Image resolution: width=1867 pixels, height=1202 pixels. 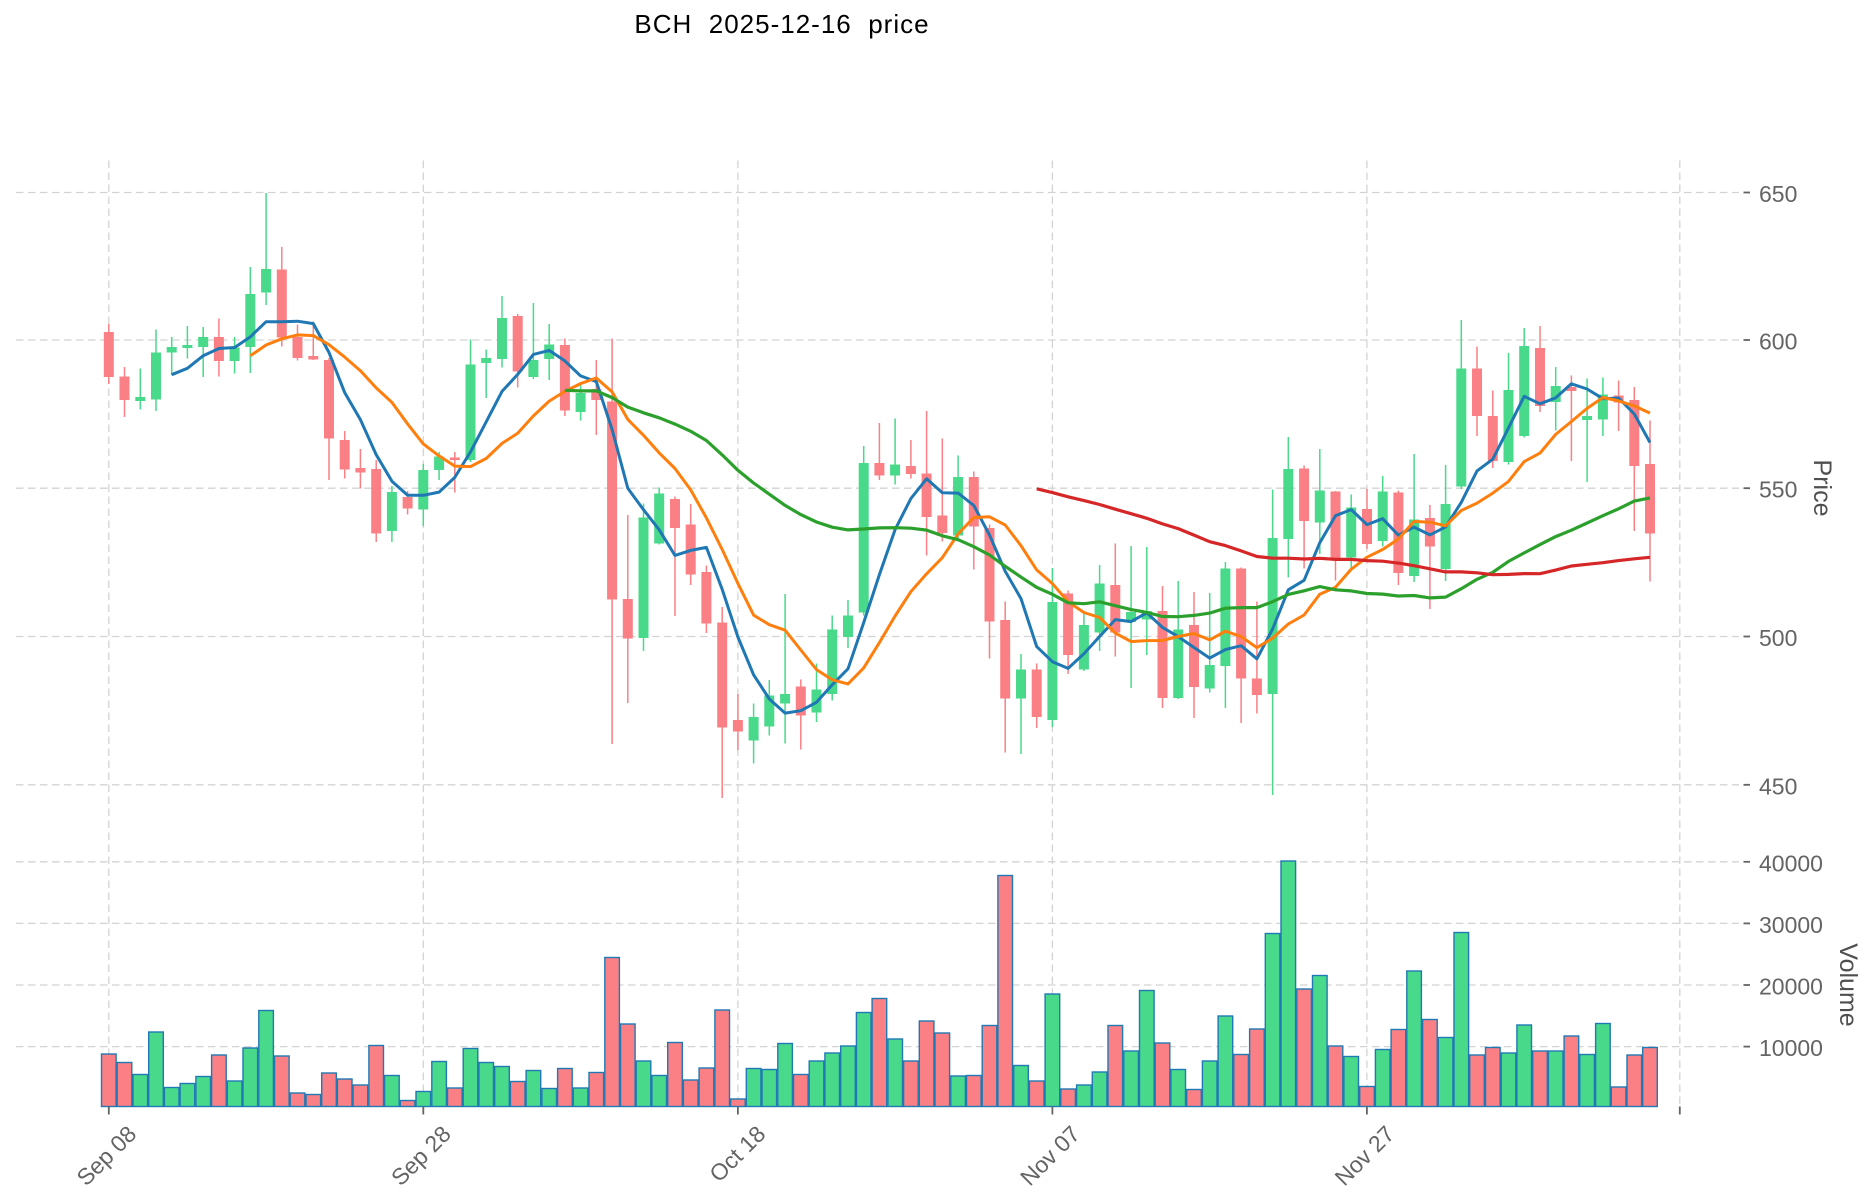 What do you see at coordinates (1778, 342) in the screenshot?
I see `svg-text: 600` at bounding box center [1778, 342].